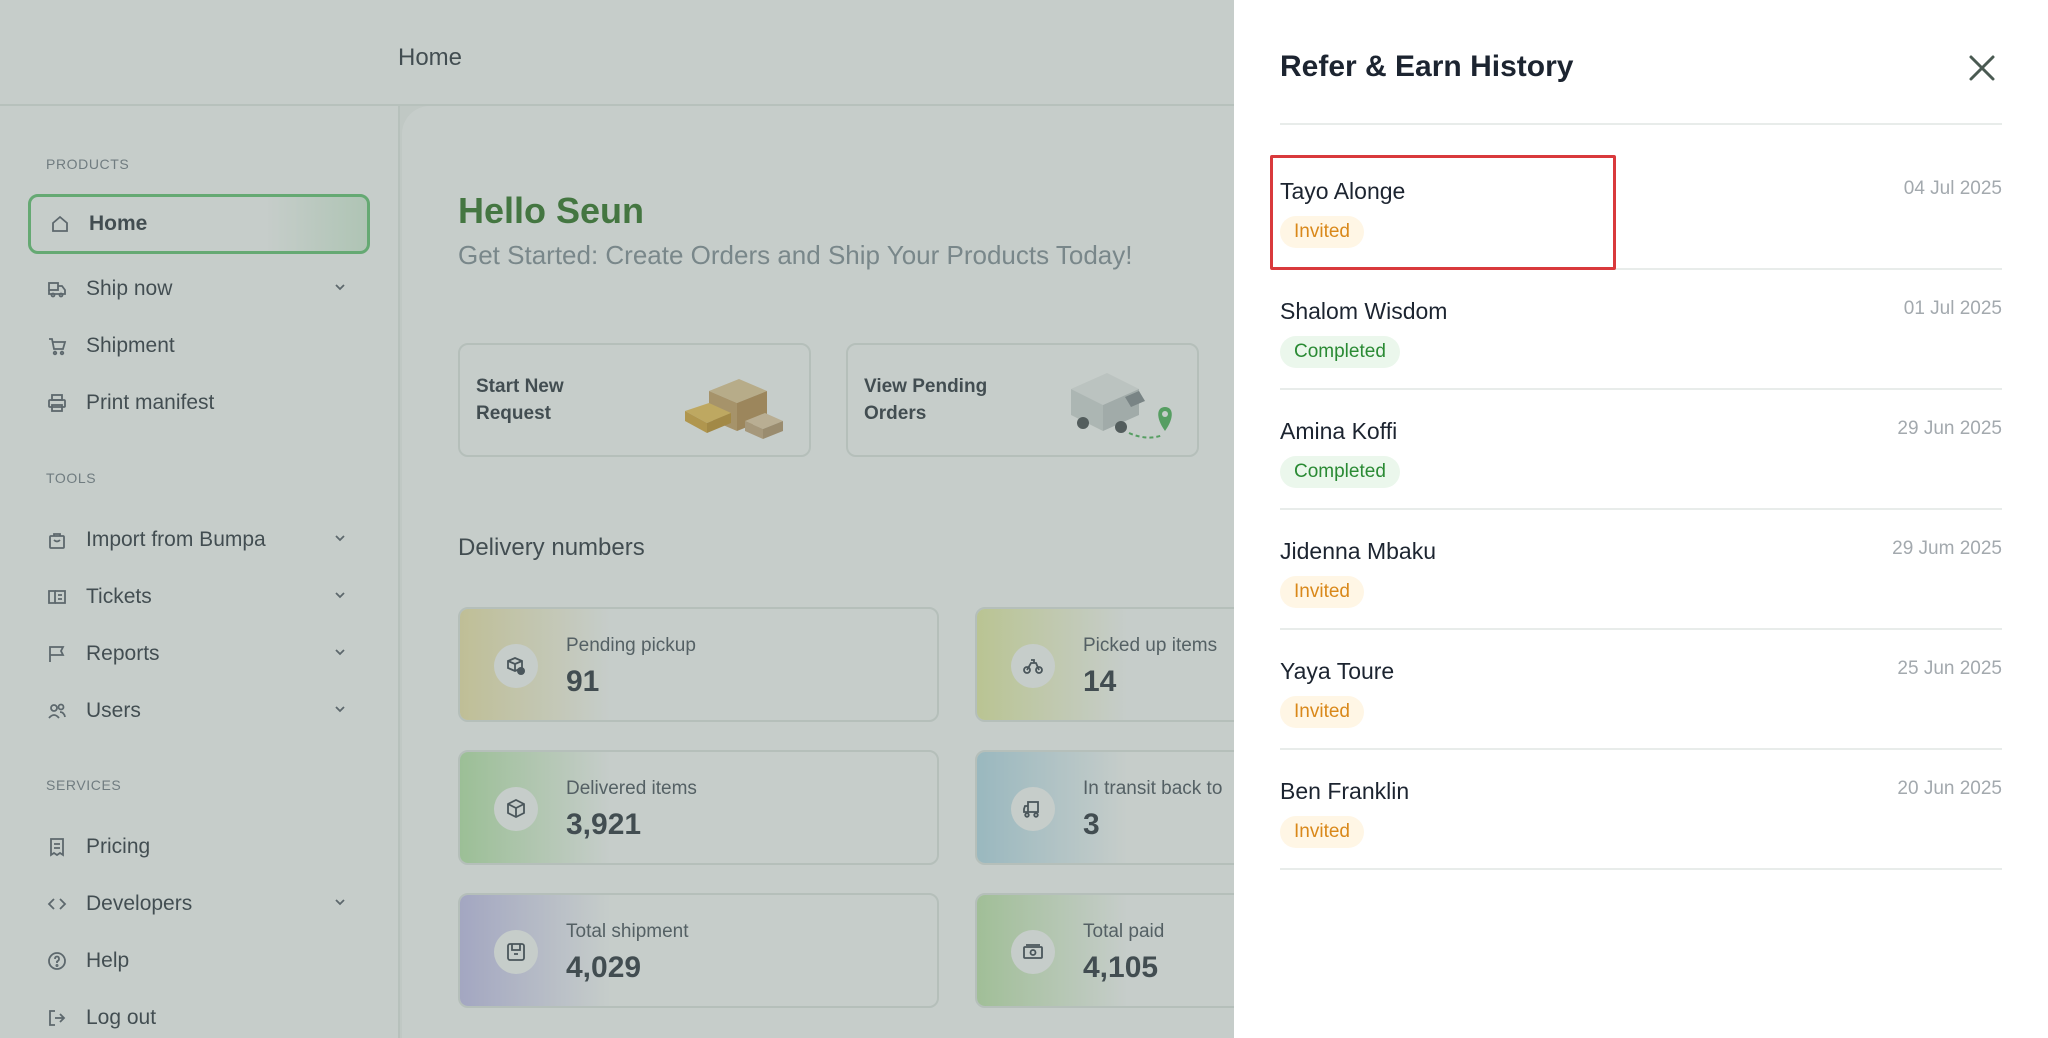 Image resolution: width=2048 pixels, height=1038 pixels. I want to click on referral-name: Ben Franklin, so click(1345, 791).